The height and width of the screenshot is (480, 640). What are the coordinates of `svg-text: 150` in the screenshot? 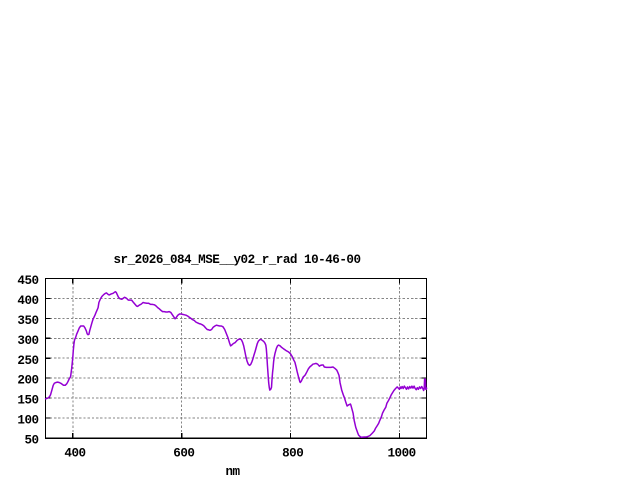 It's located at (27, 401).